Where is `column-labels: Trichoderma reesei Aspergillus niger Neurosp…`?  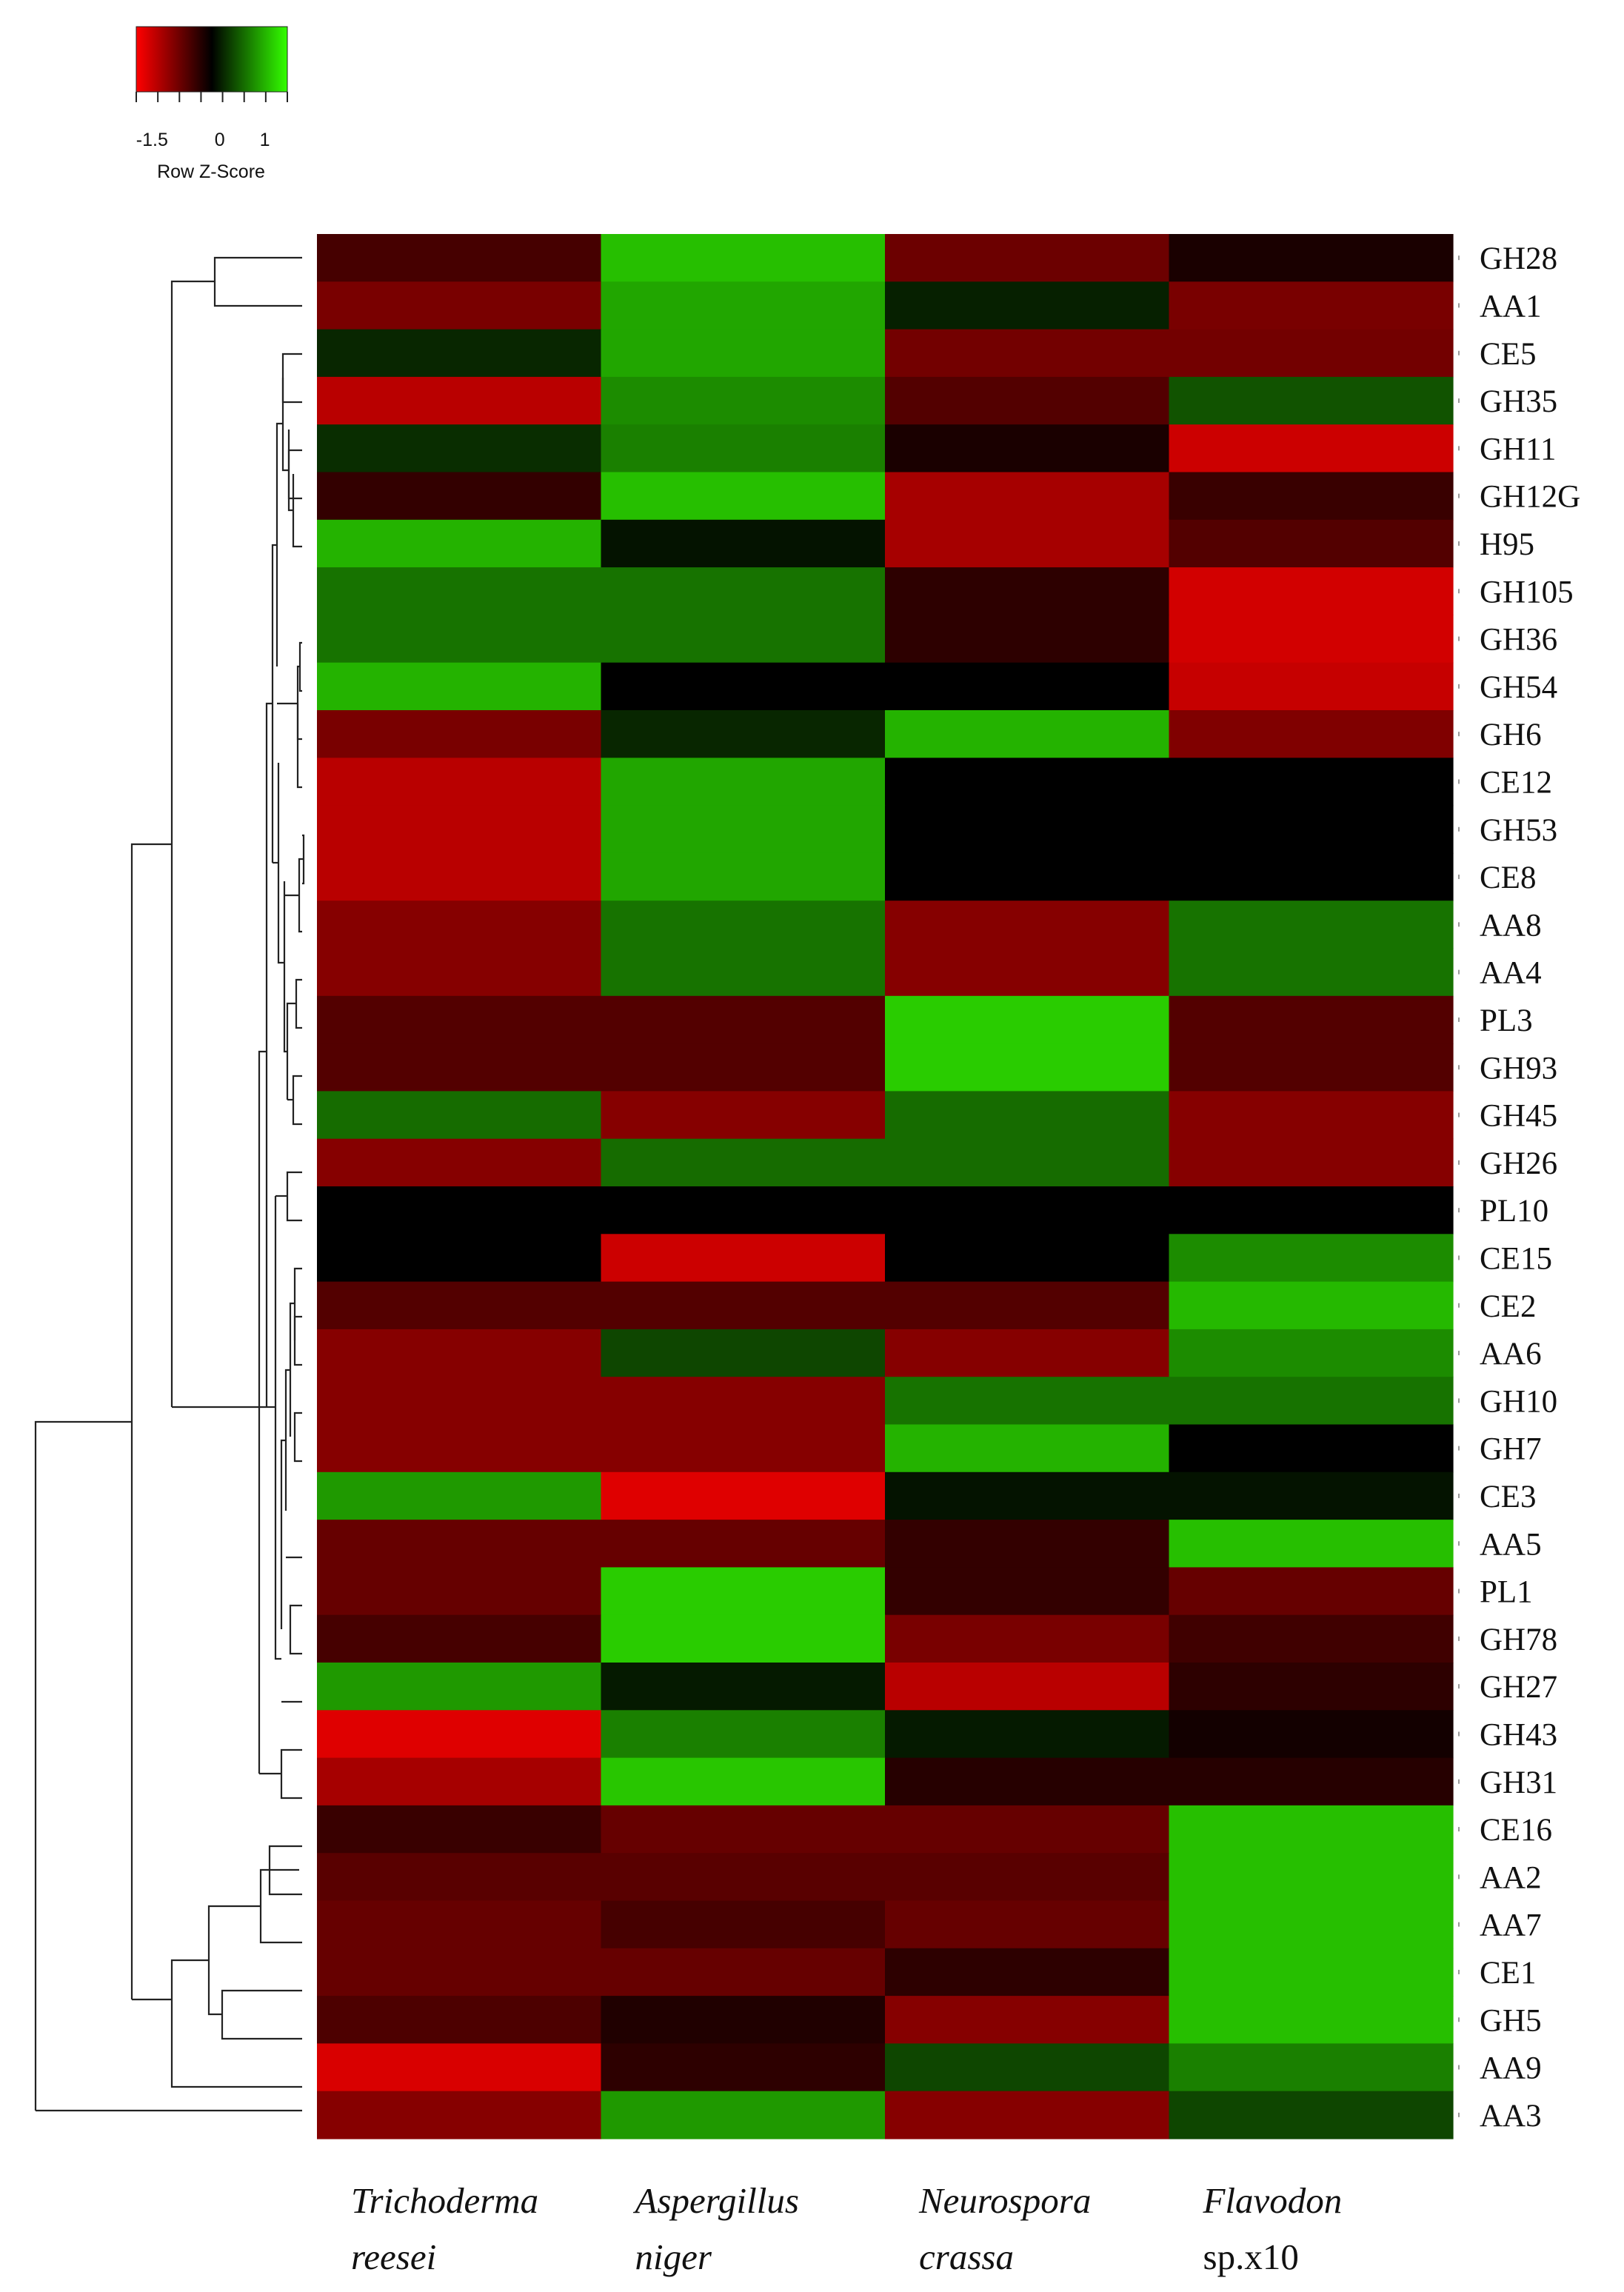 column-labels: Trichoderma reesei Aspergillus niger Neurosp… is located at coordinates (846, 2228).